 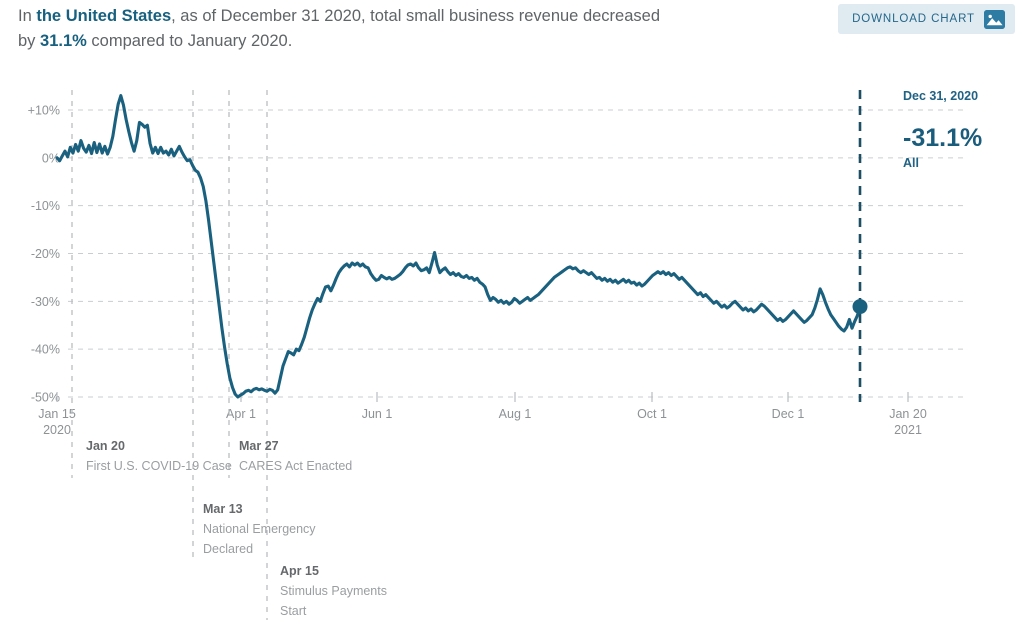 I want to click on annotation-description: CARES Act Enacted, so click(x=296, y=466).